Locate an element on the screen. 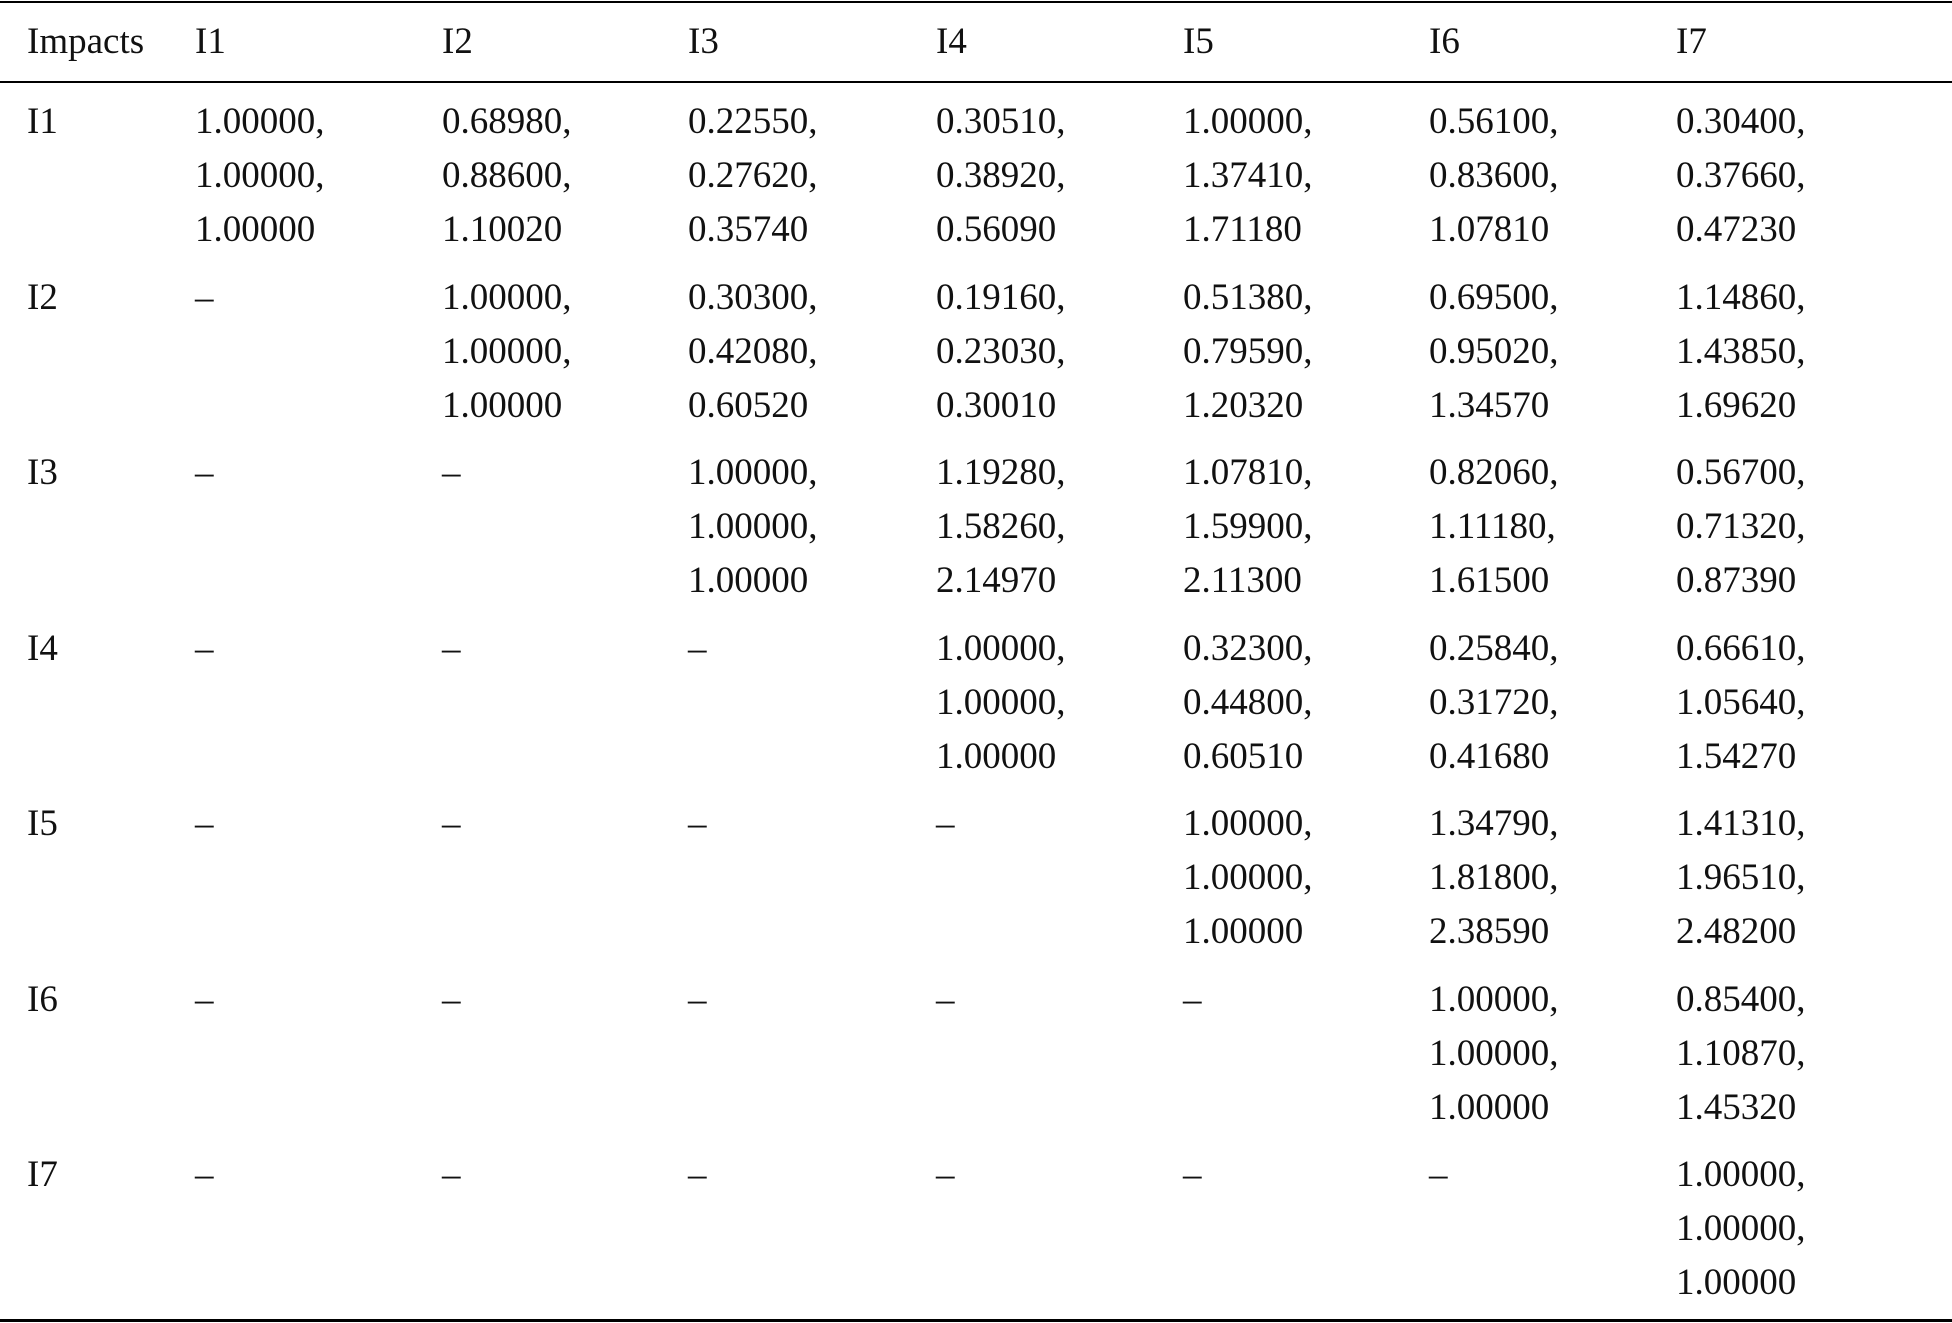 The height and width of the screenshot is (1323, 1952). header-cell: I4 is located at coordinates (951, 41).